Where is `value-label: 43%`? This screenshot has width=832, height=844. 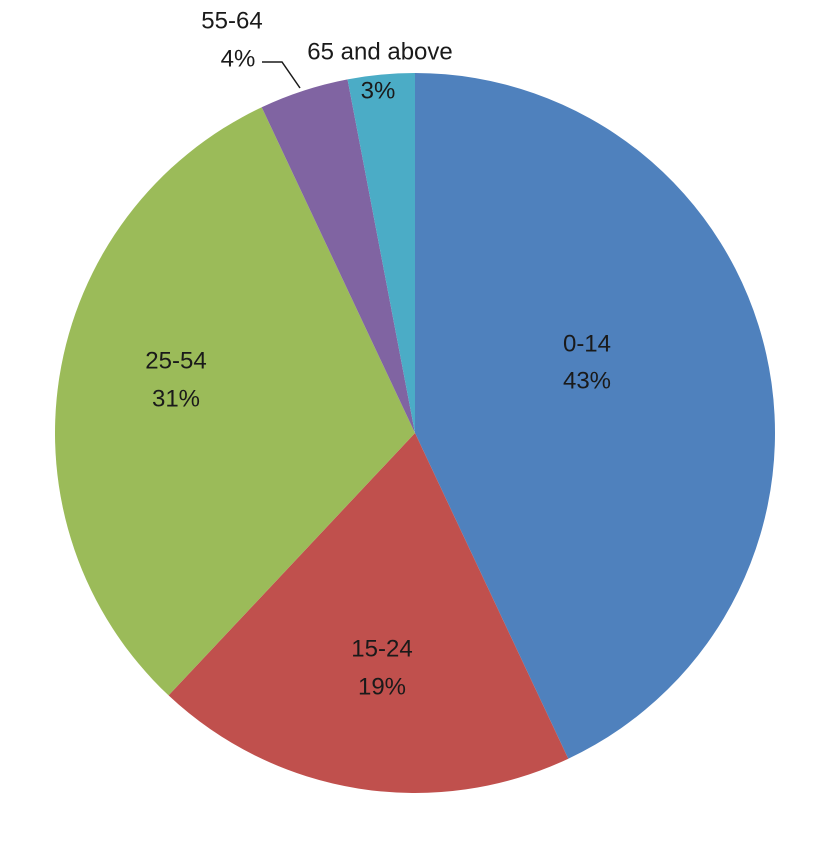 value-label: 43% is located at coordinates (587, 380).